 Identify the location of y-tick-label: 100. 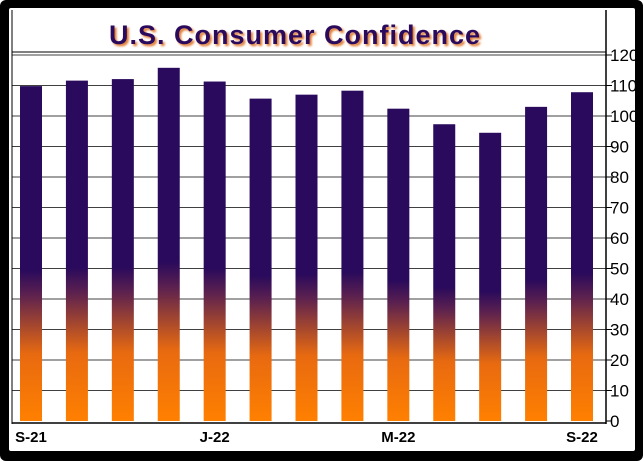
(624, 116).